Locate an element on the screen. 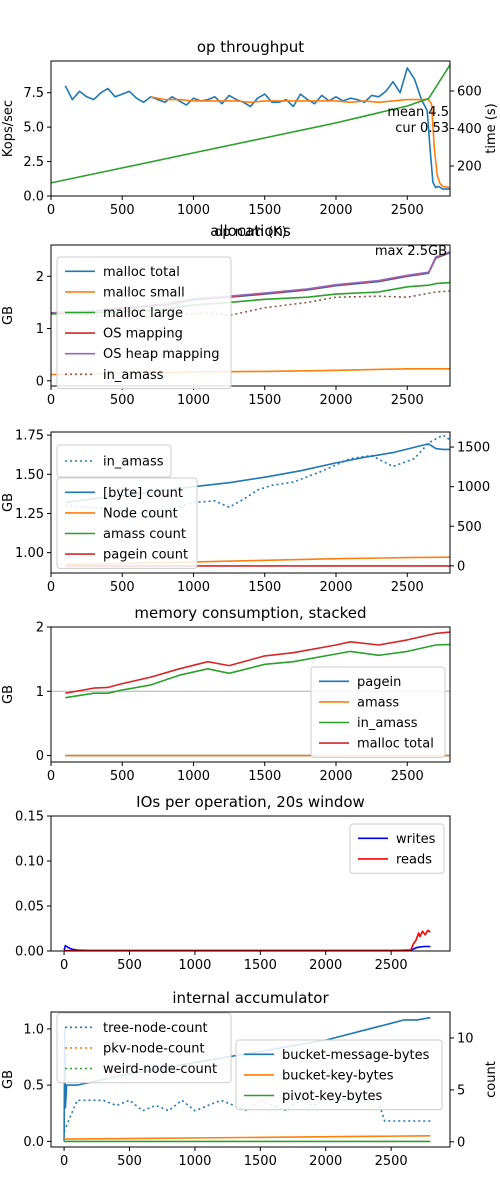 The height and width of the screenshot is (1200, 500). x-axis-label: op num (K) is located at coordinates (250, 232).